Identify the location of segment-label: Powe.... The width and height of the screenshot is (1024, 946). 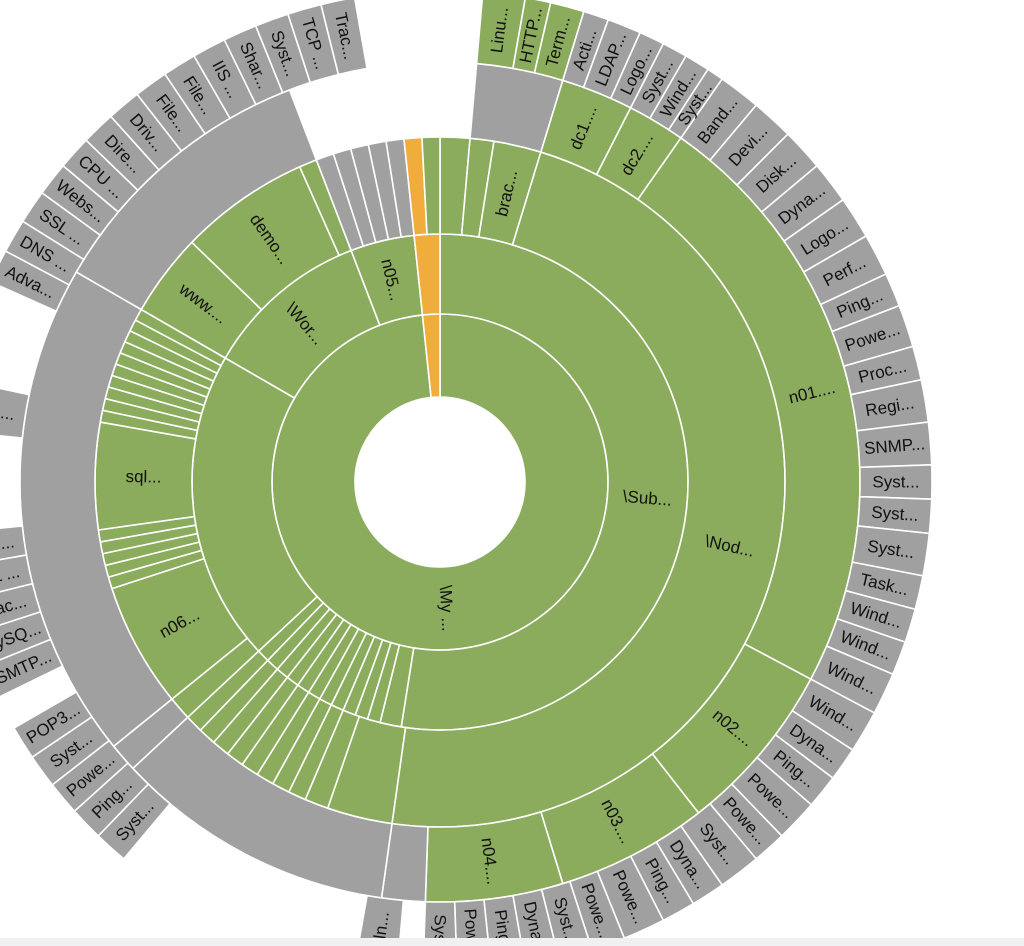
(471, 927).